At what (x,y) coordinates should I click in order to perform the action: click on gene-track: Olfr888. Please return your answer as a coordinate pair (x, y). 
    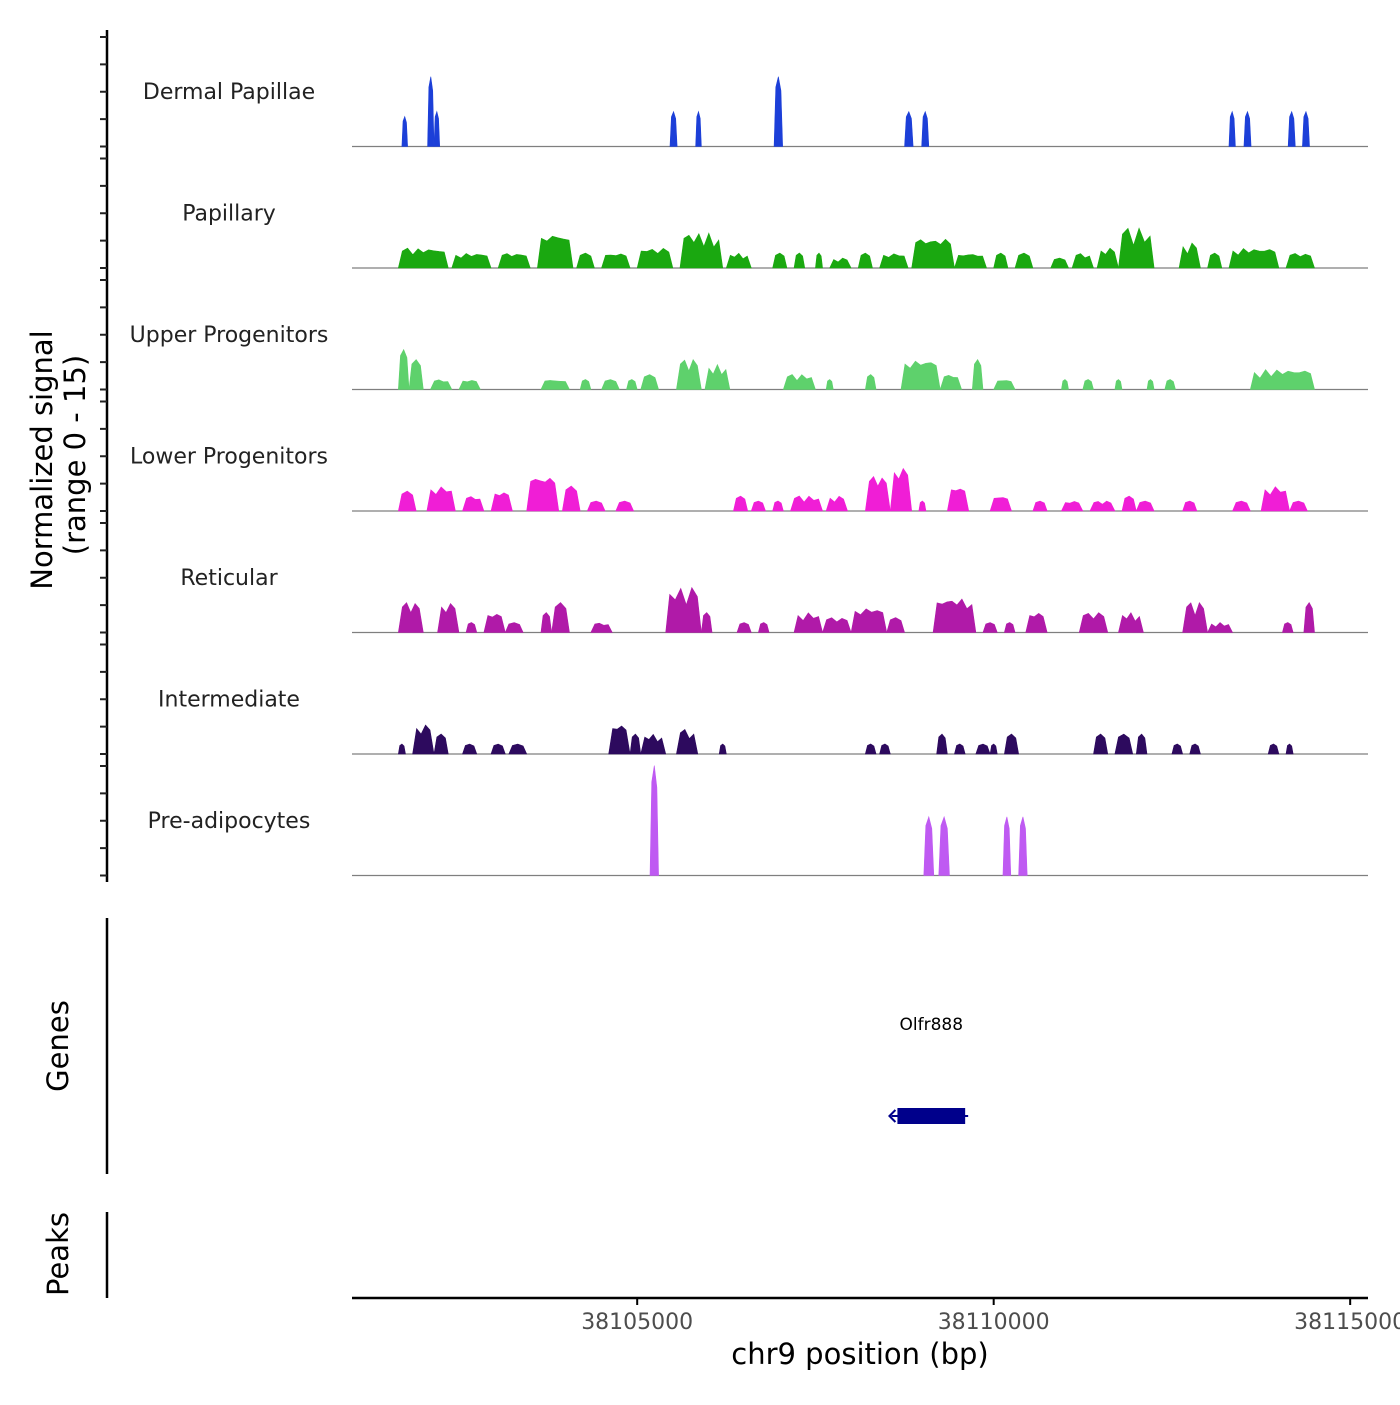
    Looking at the image, I should click on (928, 1069).